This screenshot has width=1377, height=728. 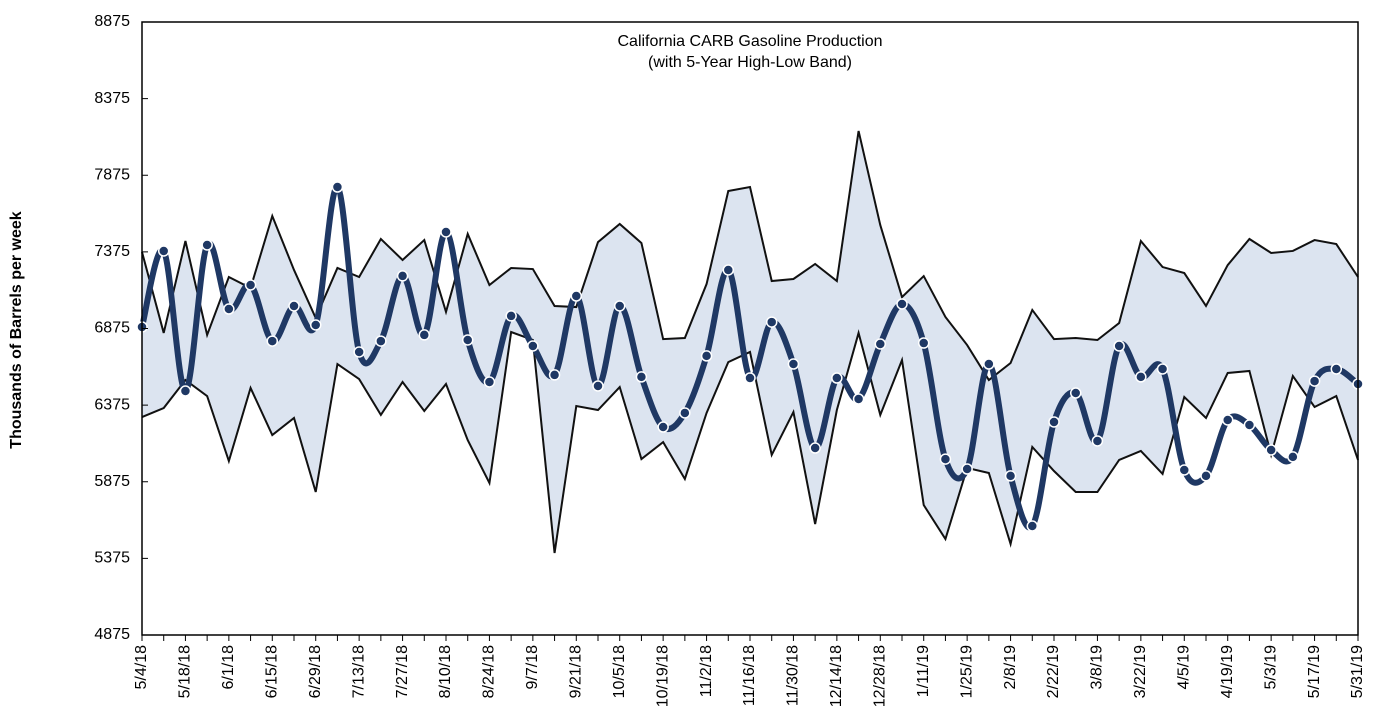 What do you see at coordinates (532, 667) in the screenshot?
I see `x-tick-label: 9/7/18` at bounding box center [532, 667].